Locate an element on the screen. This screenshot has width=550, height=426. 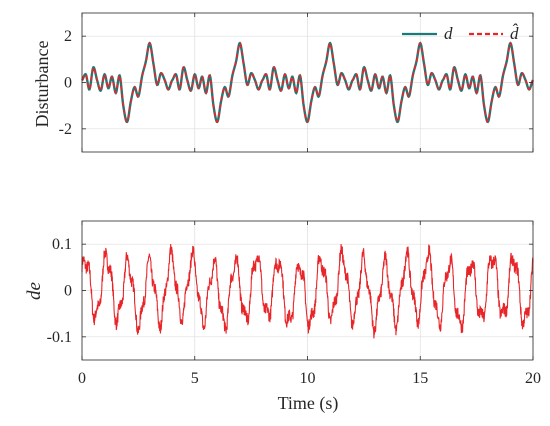
de-x-tick-label: 5 is located at coordinates (195, 378).